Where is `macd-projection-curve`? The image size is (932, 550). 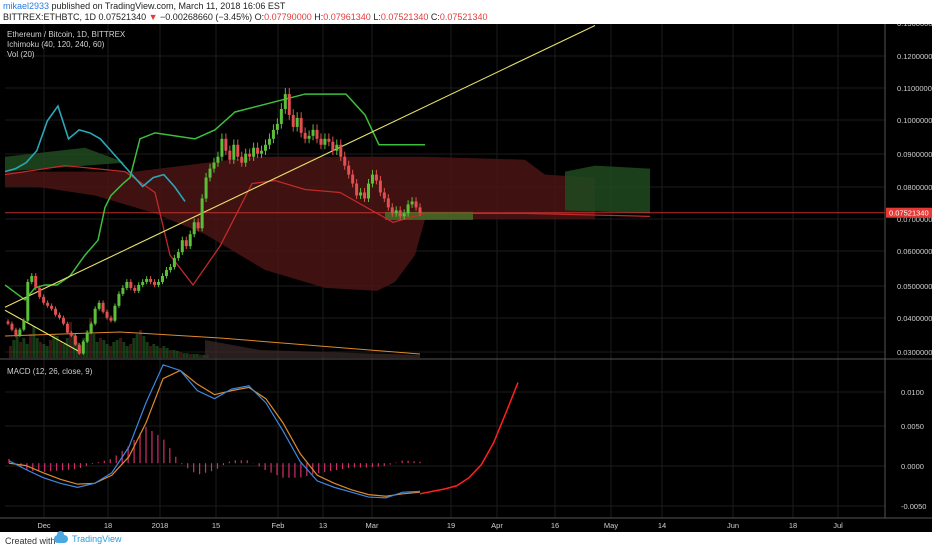
macd-projection-curve is located at coordinates (469, 438).